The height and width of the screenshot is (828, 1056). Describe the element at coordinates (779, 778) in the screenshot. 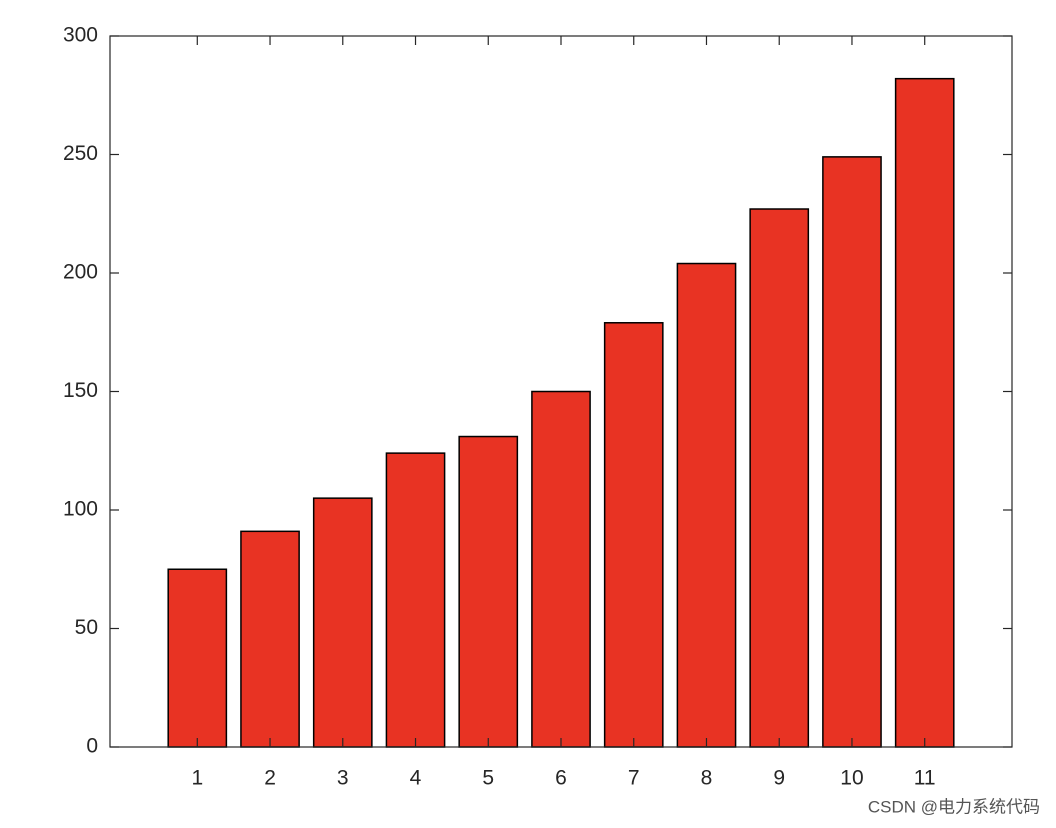

I see `x-tick-label: 9` at that location.